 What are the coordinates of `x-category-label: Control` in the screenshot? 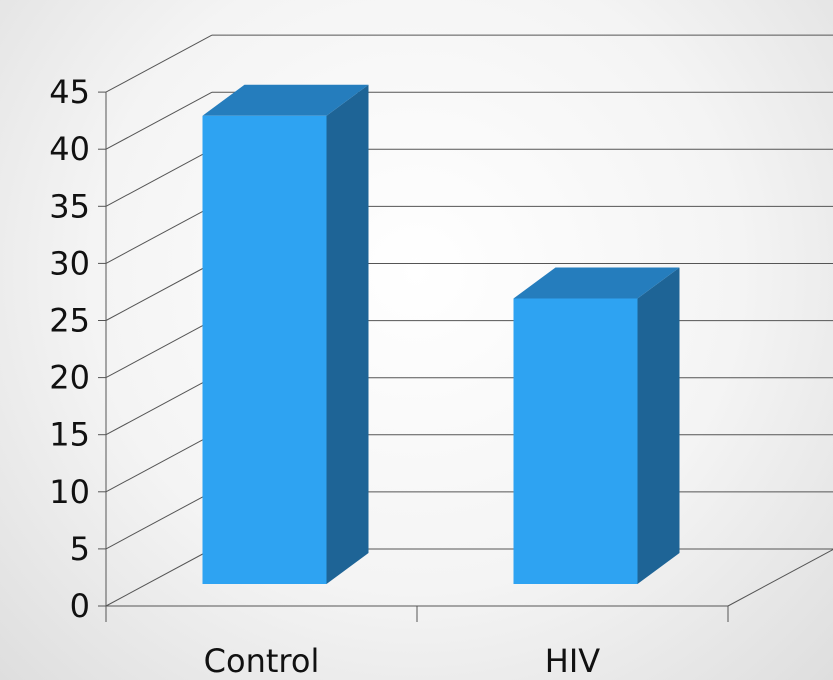 It's located at (262, 661).